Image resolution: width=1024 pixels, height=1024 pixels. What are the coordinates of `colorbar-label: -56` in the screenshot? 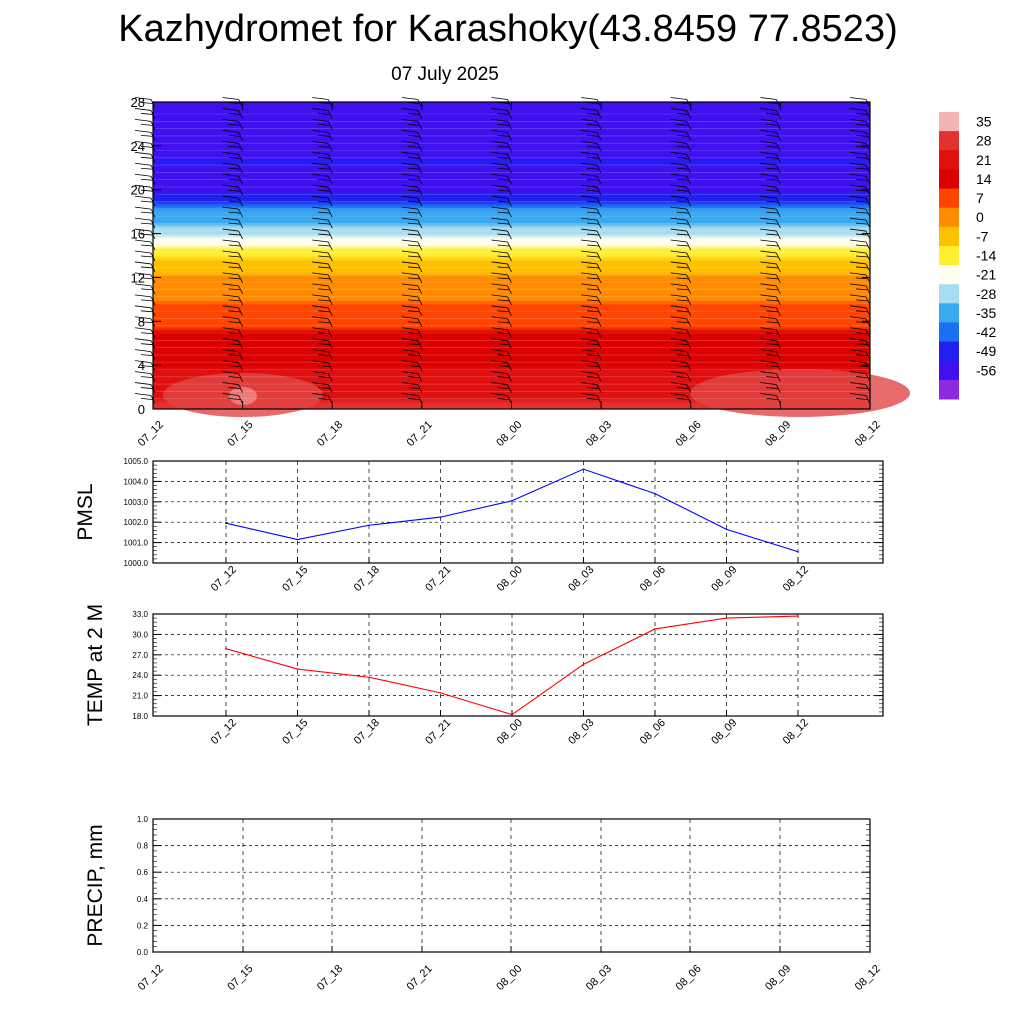 It's located at (986, 370).